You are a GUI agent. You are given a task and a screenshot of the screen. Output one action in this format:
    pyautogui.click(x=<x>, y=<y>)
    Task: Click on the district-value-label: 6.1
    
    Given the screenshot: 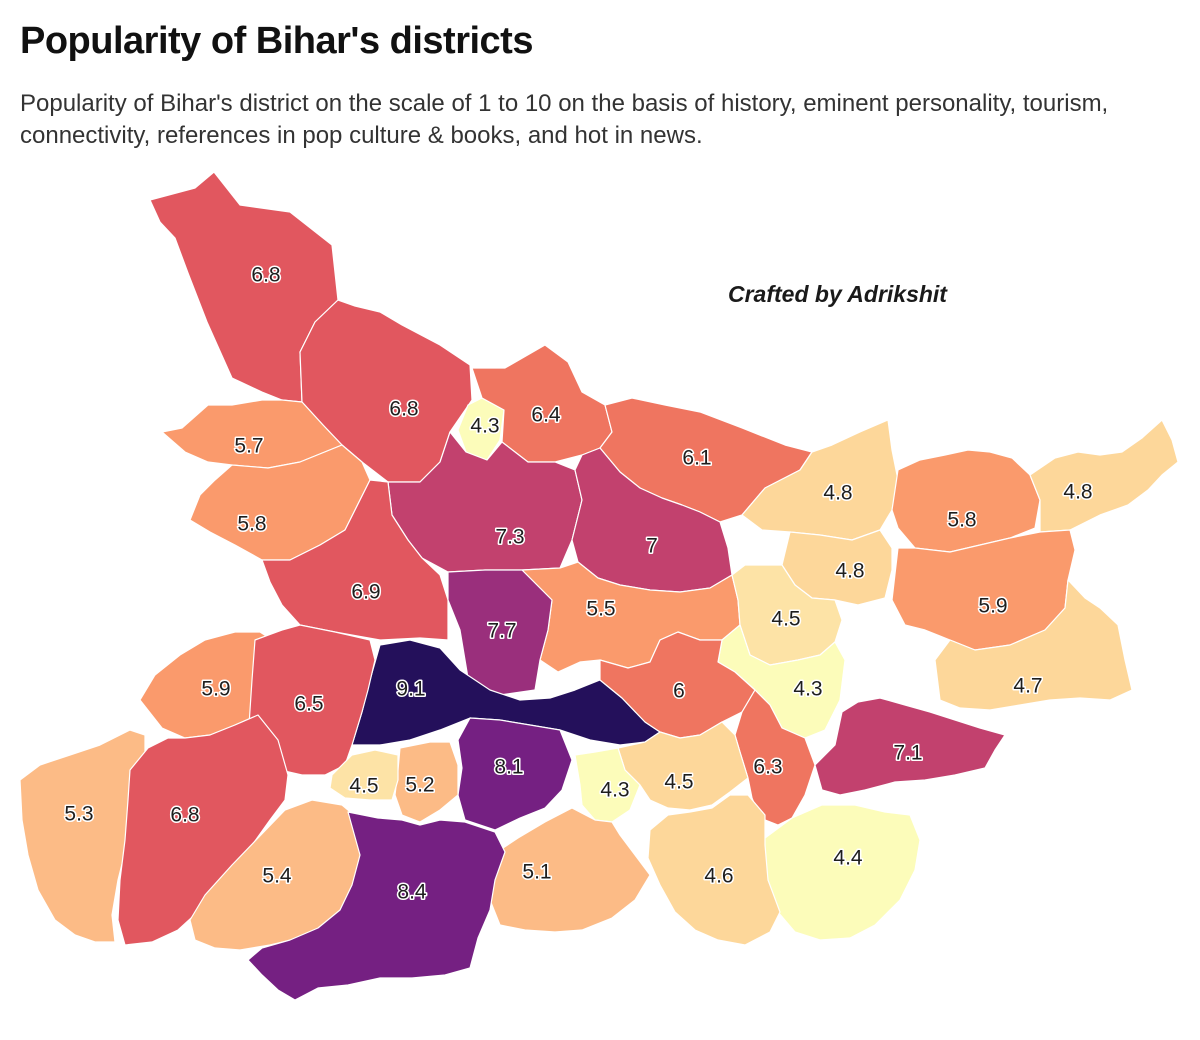 What is the action you would take?
    pyautogui.click(x=696, y=458)
    